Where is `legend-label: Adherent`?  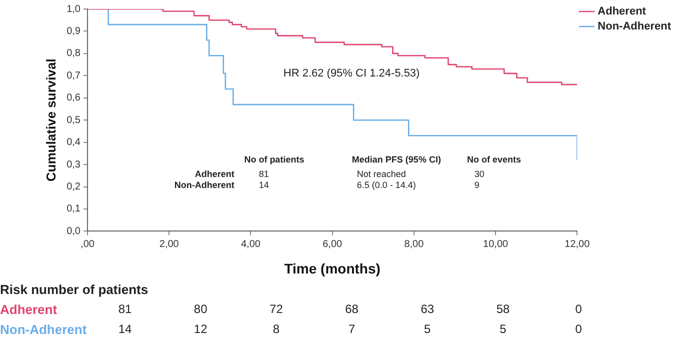
legend-label: Adherent is located at coordinates (622, 12).